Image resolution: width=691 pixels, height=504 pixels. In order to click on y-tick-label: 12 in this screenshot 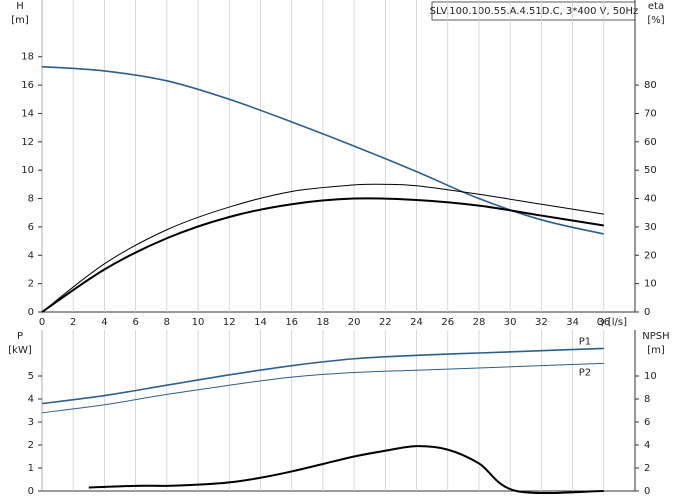, I will do `click(27, 142)`.